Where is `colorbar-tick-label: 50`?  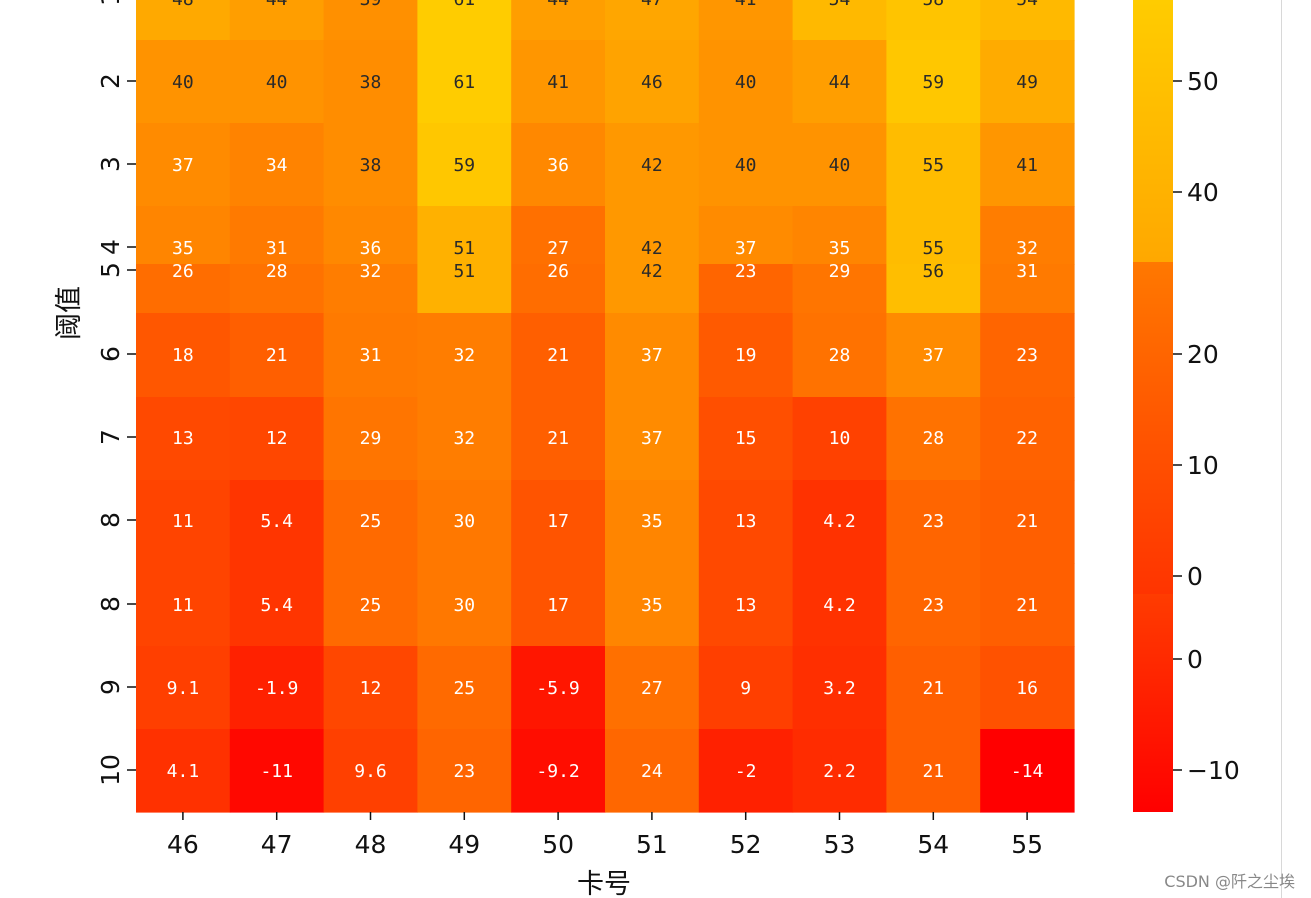 colorbar-tick-label: 50 is located at coordinates (1203, 81).